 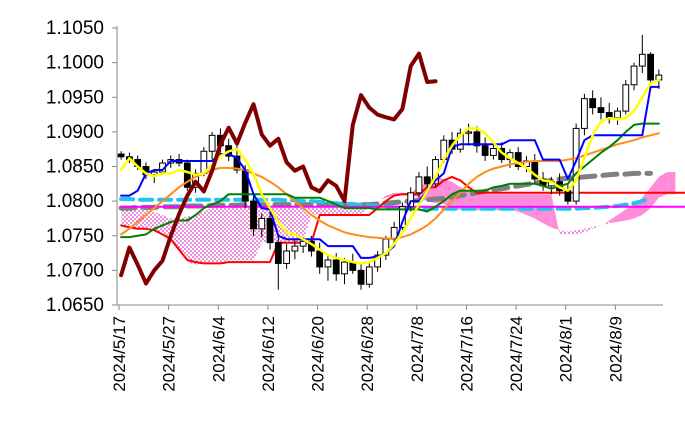 What do you see at coordinates (119, 354) in the screenshot?
I see `x-tick-label: 2024/5/17` at bounding box center [119, 354].